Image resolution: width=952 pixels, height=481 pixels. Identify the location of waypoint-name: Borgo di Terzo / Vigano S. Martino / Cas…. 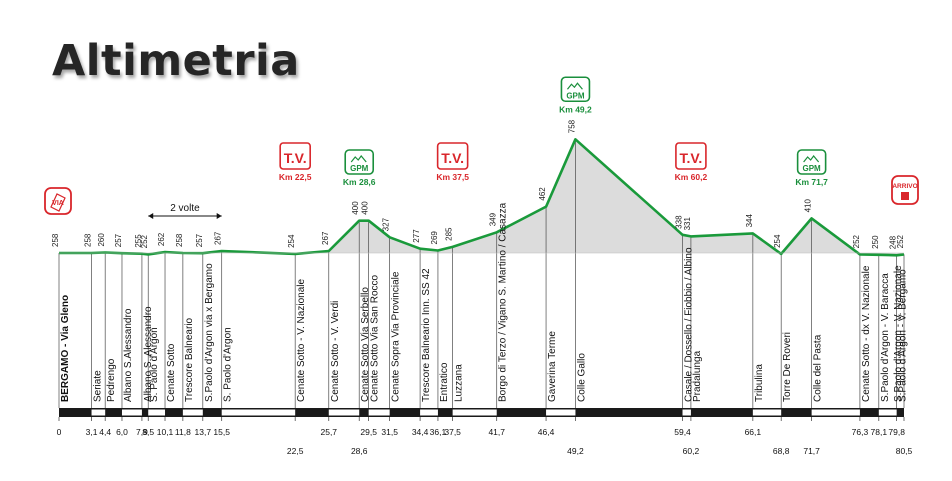
(503, 302).